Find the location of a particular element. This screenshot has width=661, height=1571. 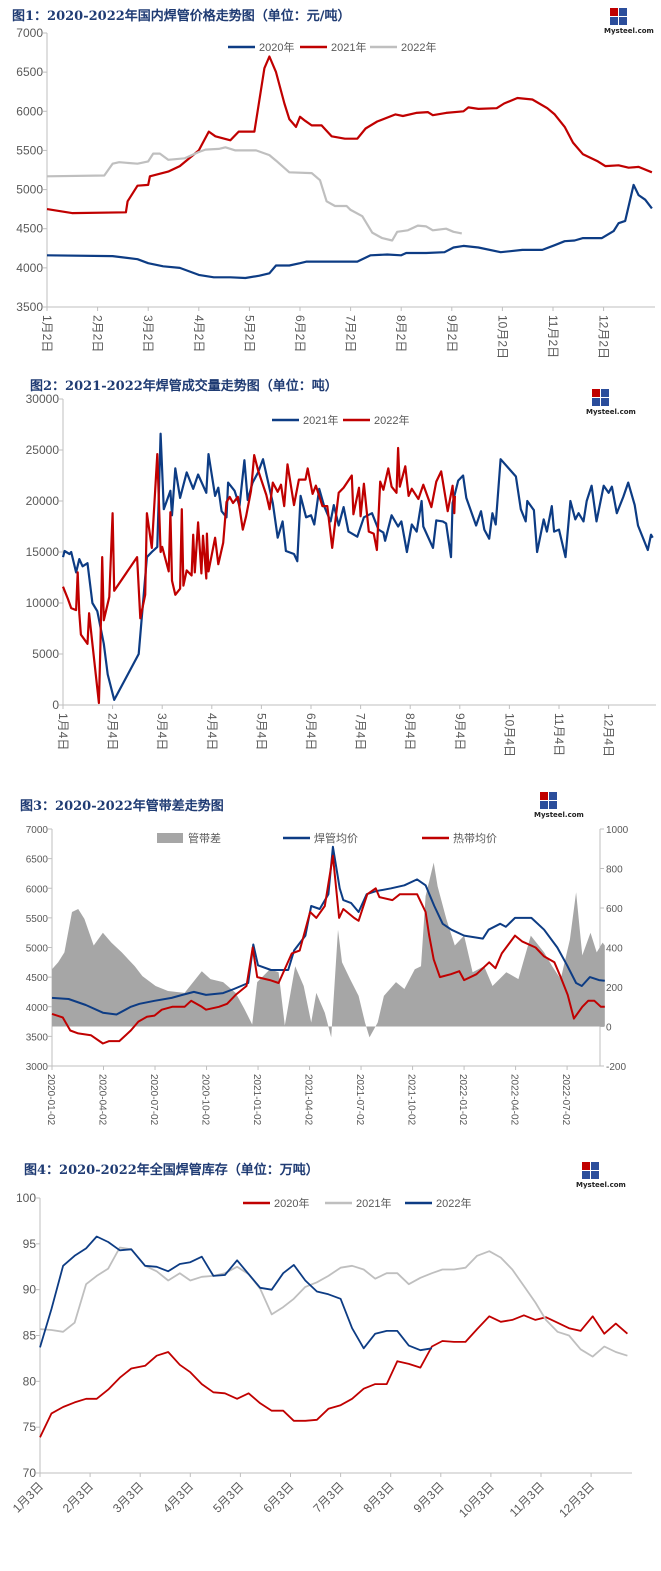

legend-label: 热带均价 is located at coordinates (475, 838).